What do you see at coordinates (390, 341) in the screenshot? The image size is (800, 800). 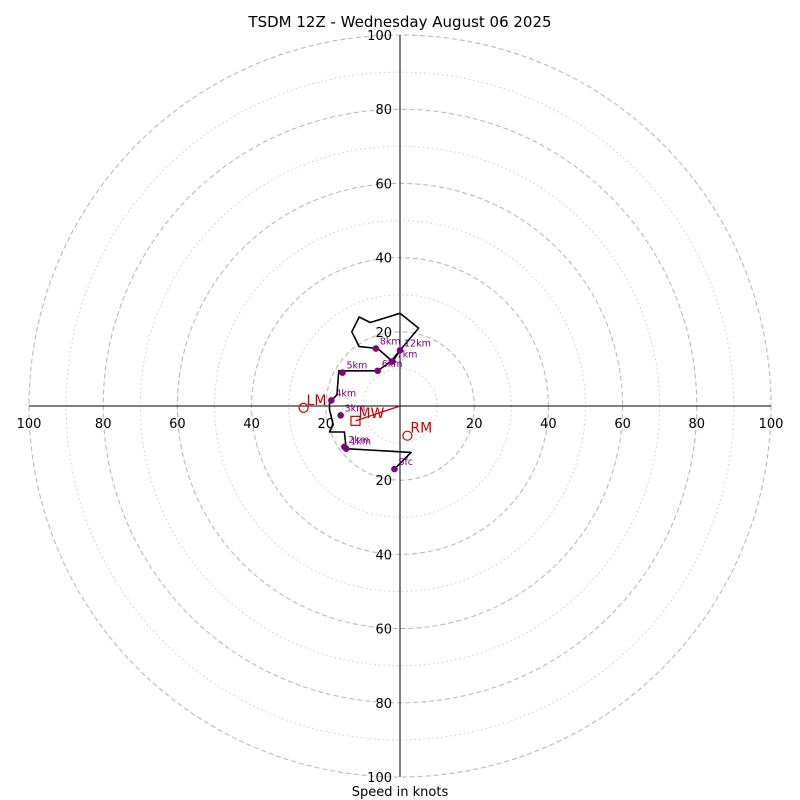 I see `height-label-8km: 8km` at bounding box center [390, 341].